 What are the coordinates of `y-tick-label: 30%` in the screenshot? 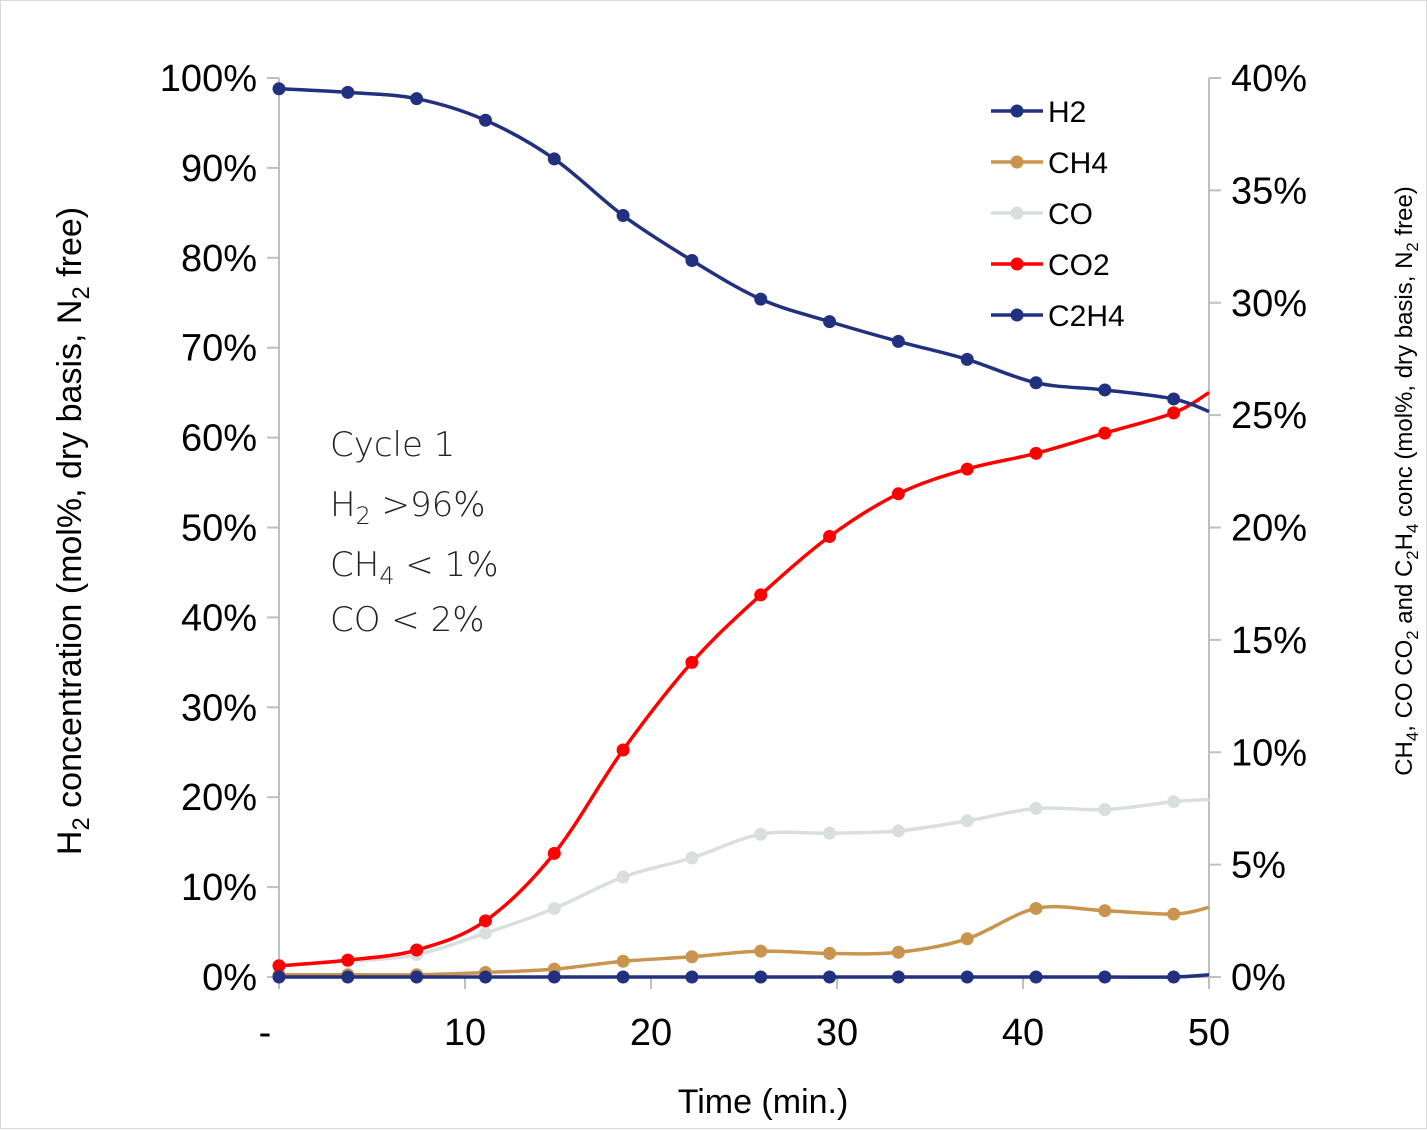 It's located at (219, 708).